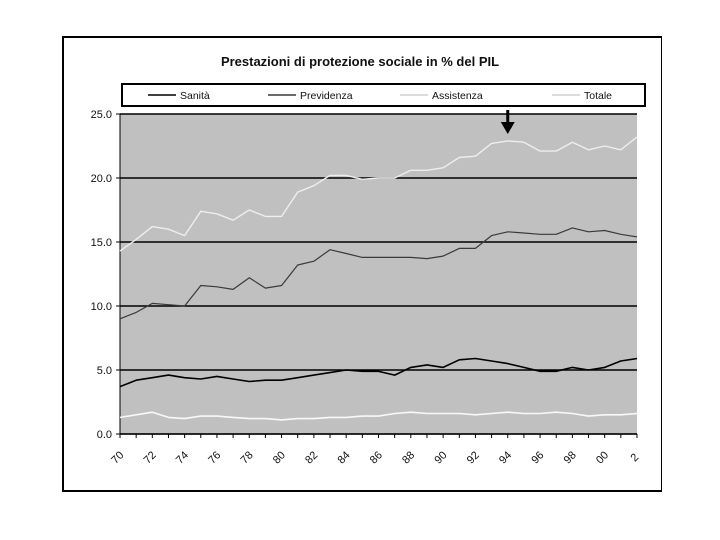 This screenshot has width=720, height=540. What do you see at coordinates (195, 96) in the screenshot?
I see `legend-label: Sanità` at bounding box center [195, 96].